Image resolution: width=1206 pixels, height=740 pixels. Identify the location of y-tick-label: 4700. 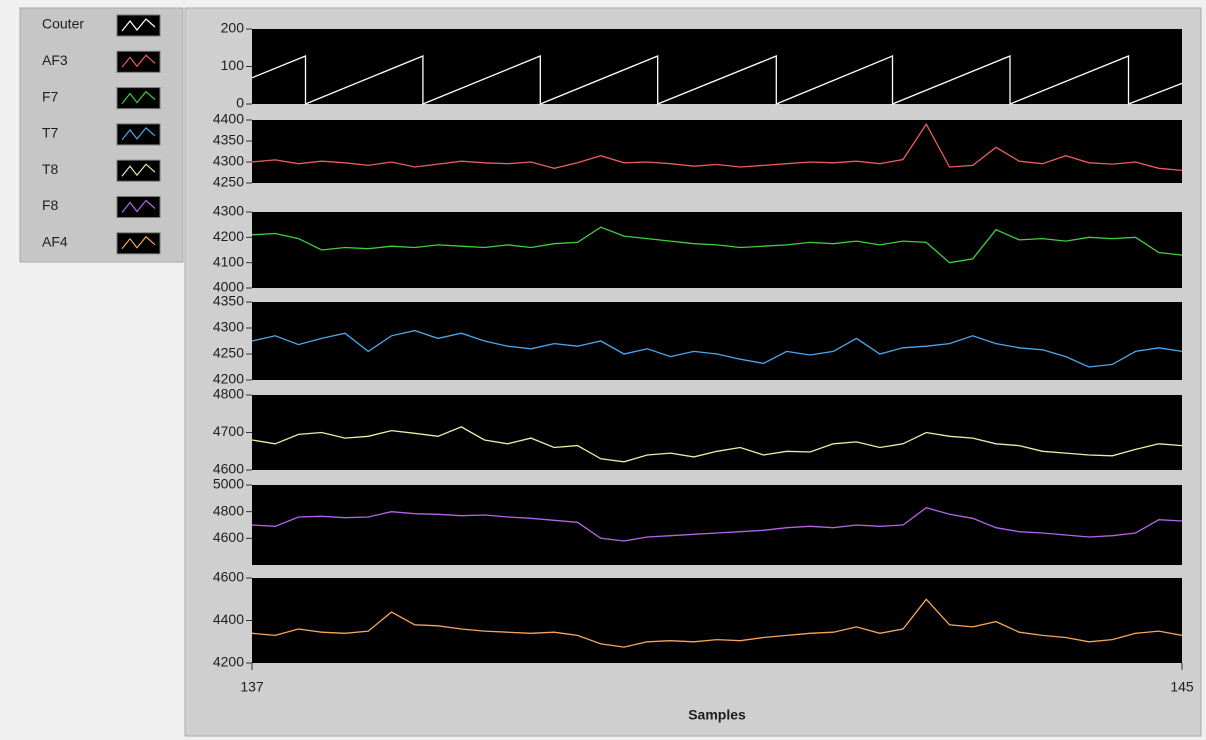
(228, 431).